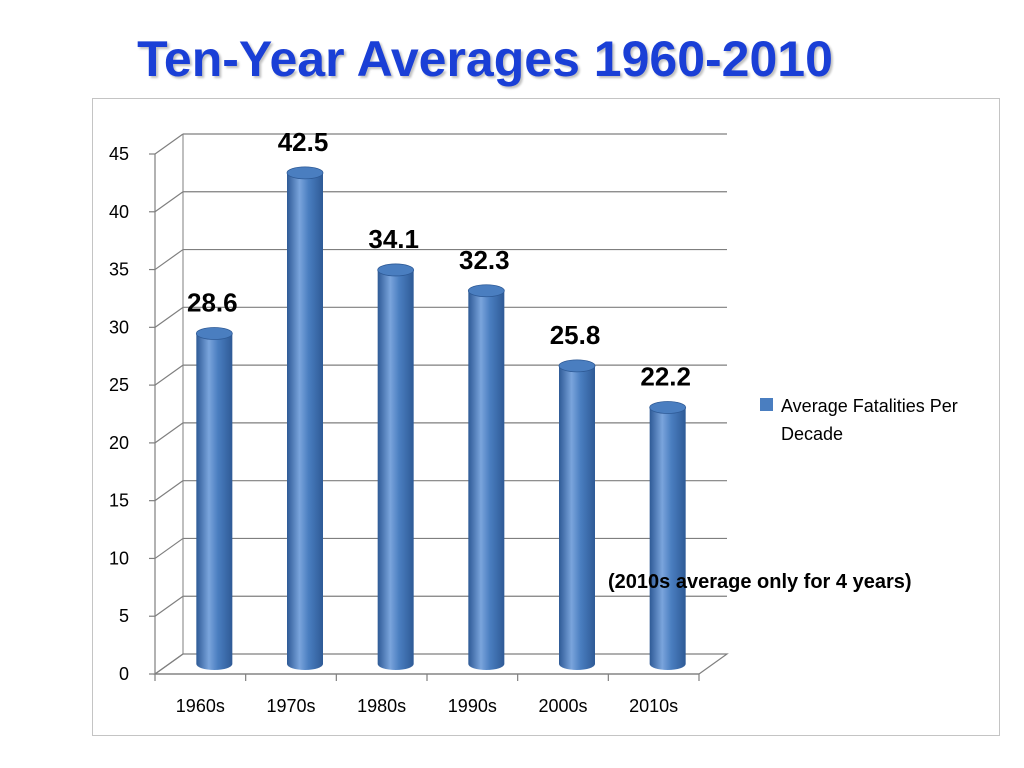 This screenshot has height=768, width=1024. I want to click on y-tick-label: 35, so click(119, 270).